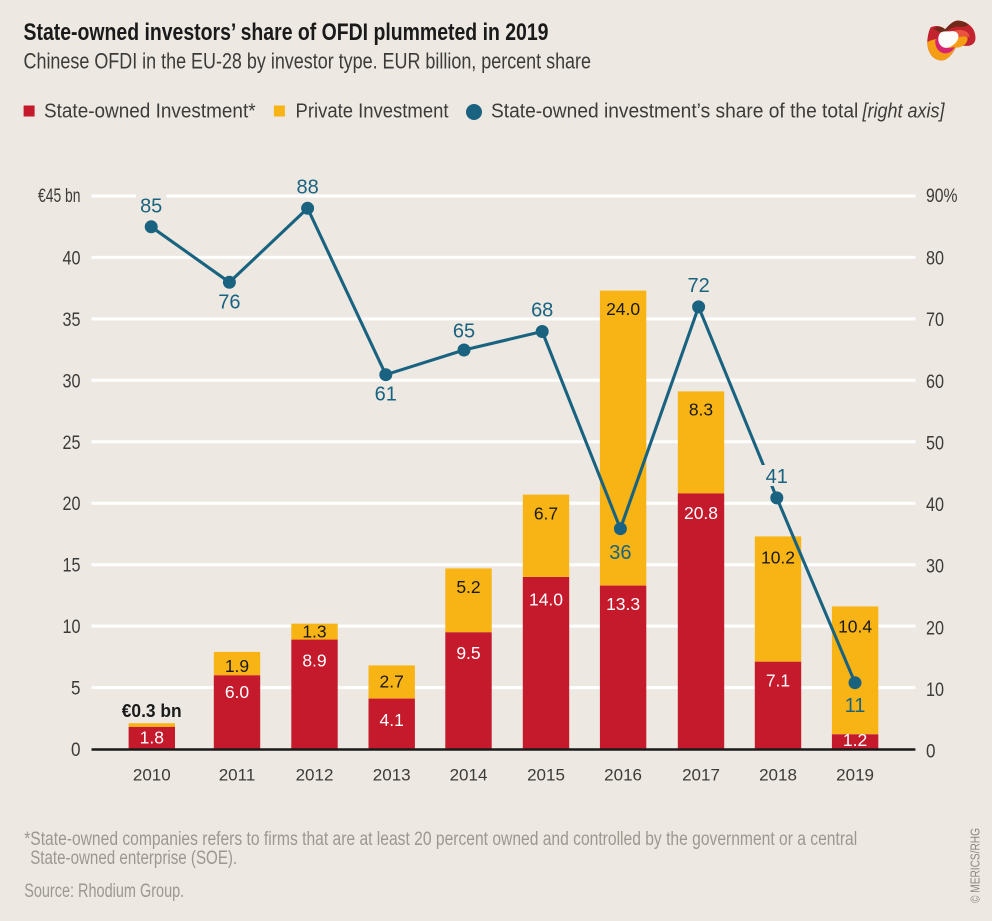 This screenshot has height=921, width=992. What do you see at coordinates (237, 666) in the screenshot?
I see `svg-text: 1.9` at bounding box center [237, 666].